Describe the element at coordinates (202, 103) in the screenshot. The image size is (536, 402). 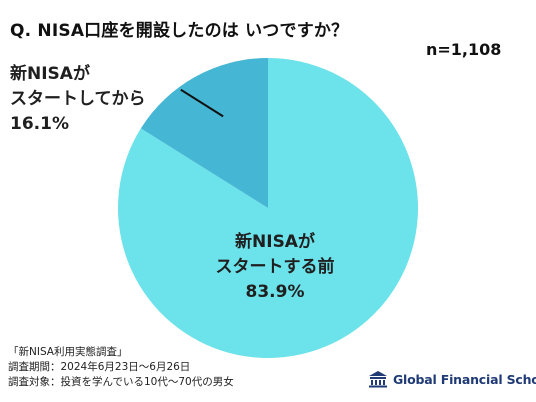
I see `leader-line` at that location.